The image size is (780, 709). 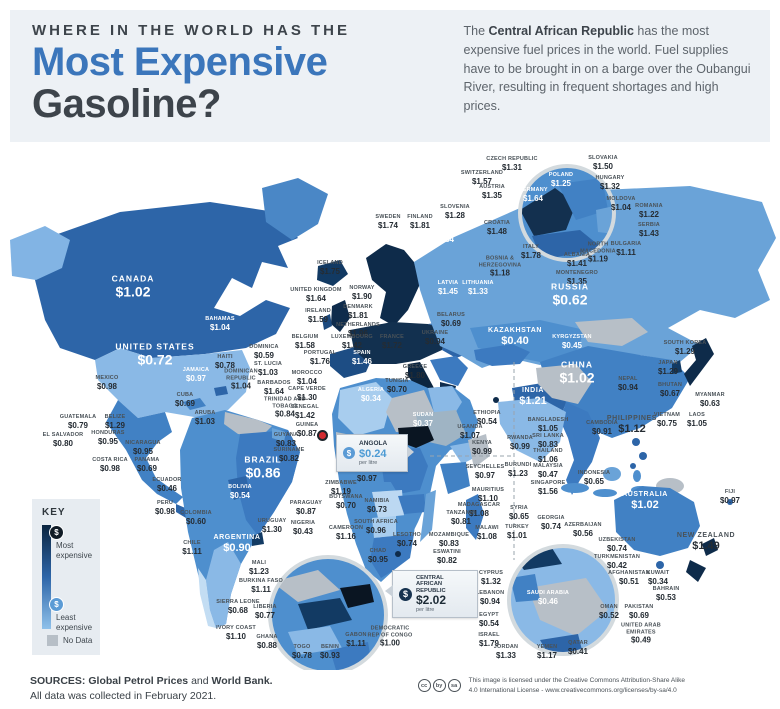 What do you see at coordinates (415, 371) in the screenshot?
I see `country-label-greece: GREECE $1.80` at bounding box center [415, 371].